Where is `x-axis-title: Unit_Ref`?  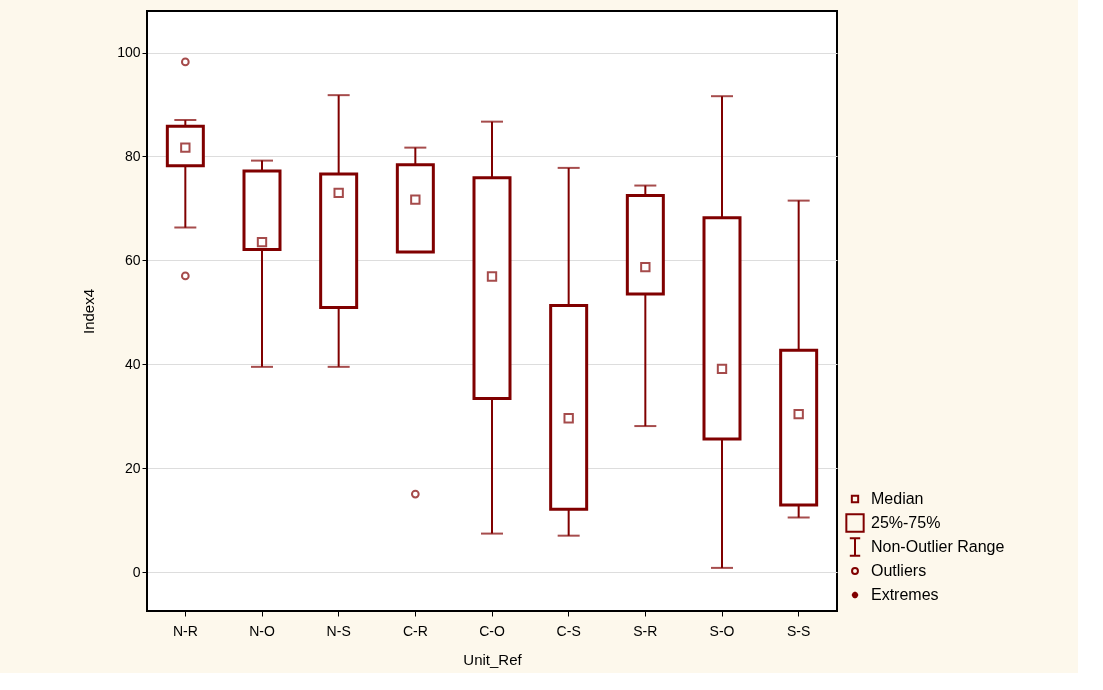 x-axis-title: Unit_Ref is located at coordinates (493, 659).